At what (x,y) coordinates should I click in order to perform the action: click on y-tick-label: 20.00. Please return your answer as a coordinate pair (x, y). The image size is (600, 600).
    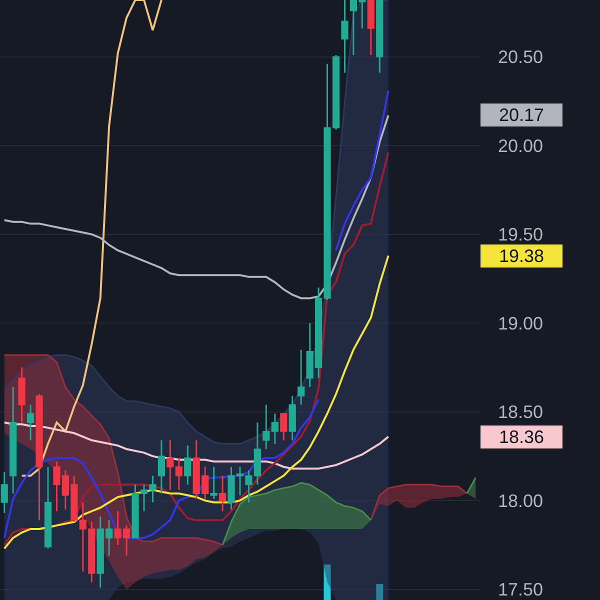
    Looking at the image, I should click on (521, 146).